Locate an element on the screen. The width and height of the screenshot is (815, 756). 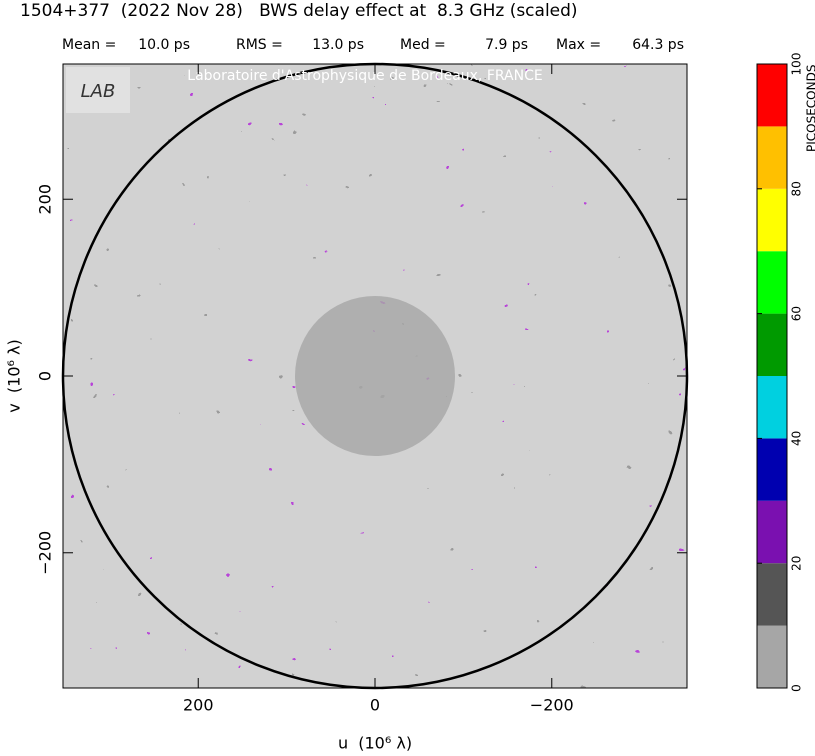
y-tick-label: 0 is located at coordinates (45, 376).